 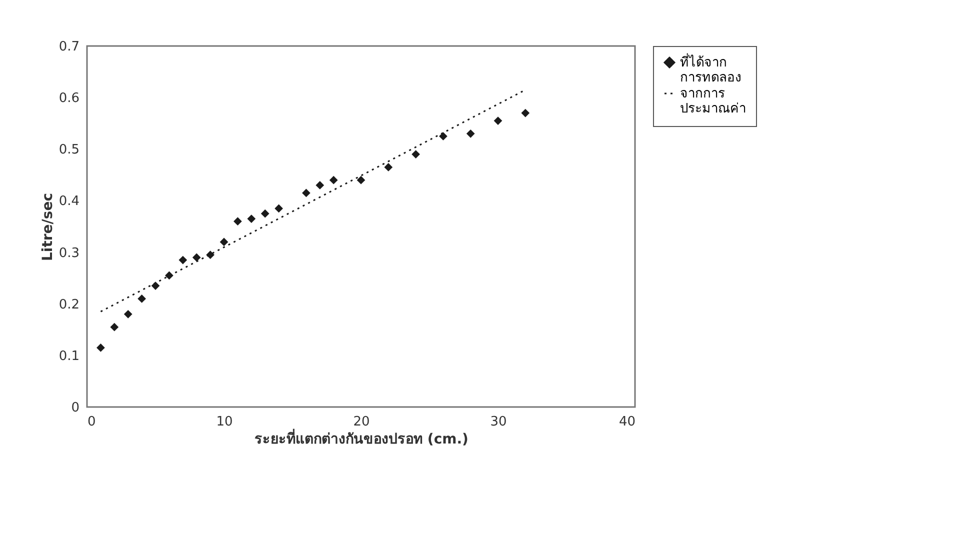 What do you see at coordinates (361, 422) in the screenshot?
I see `x-tick-label: 20` at bounding box center [361, 422].